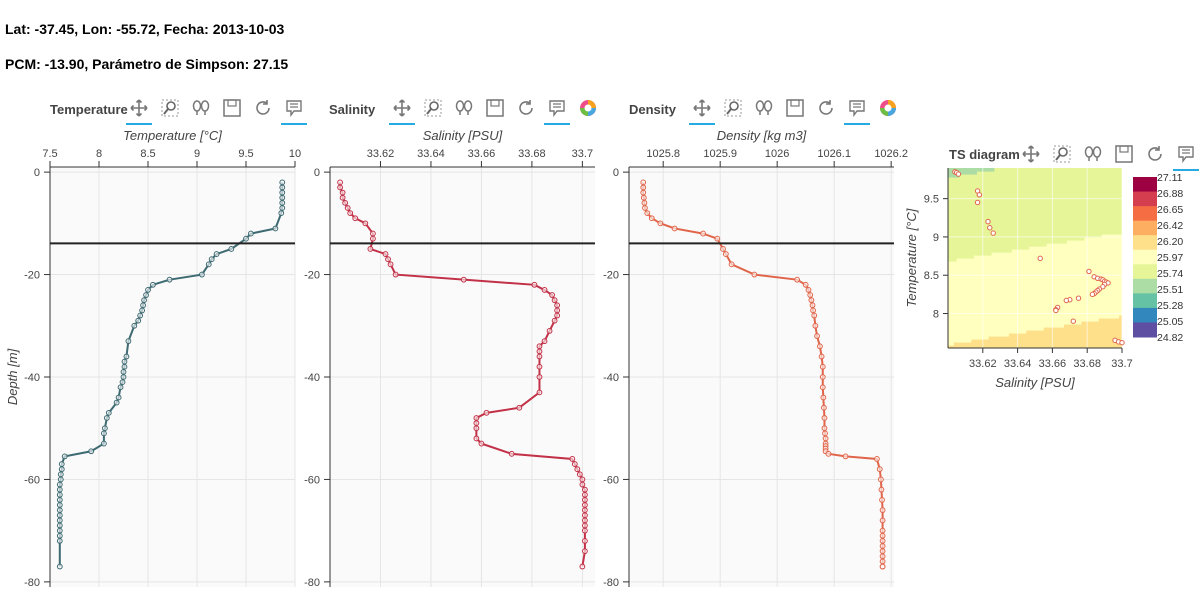 Image resolution: width=1200 pixels, height=593 pixels. What do you see at coordinates (1093, 154) in the screenshot?
I see `ts-wheel-zoom-icon` at bounding box center [1093, 154].